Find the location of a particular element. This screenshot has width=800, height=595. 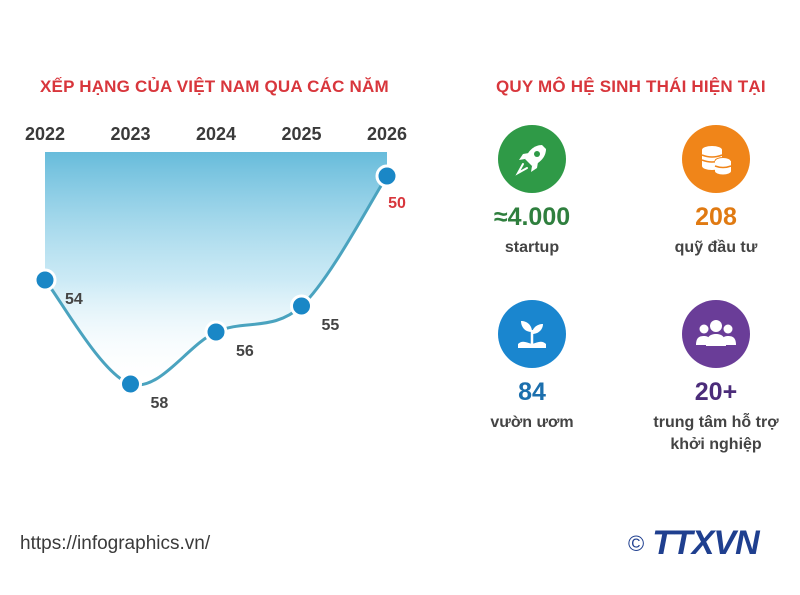

ttxvn-logo: © TTXVN is located at coordinates (694, 543).